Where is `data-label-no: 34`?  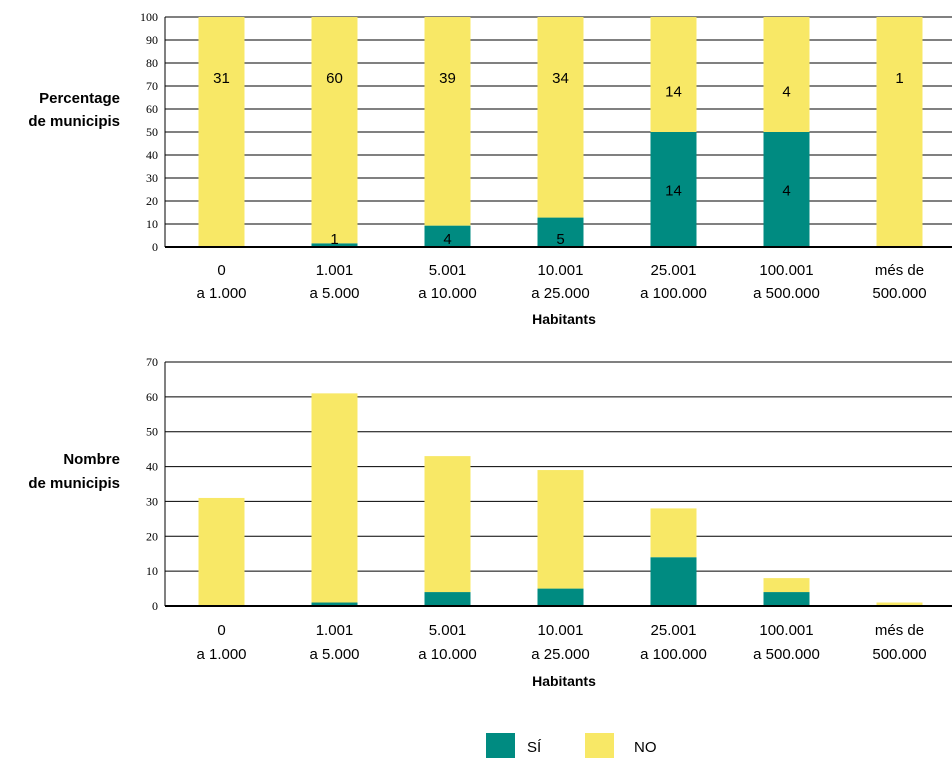 data-label-no: 34 is located at coordinates (560, 78).